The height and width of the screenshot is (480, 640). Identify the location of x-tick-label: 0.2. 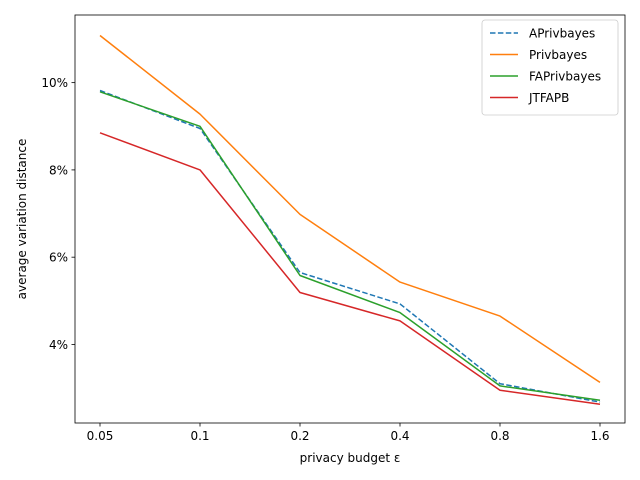
(299, 436).